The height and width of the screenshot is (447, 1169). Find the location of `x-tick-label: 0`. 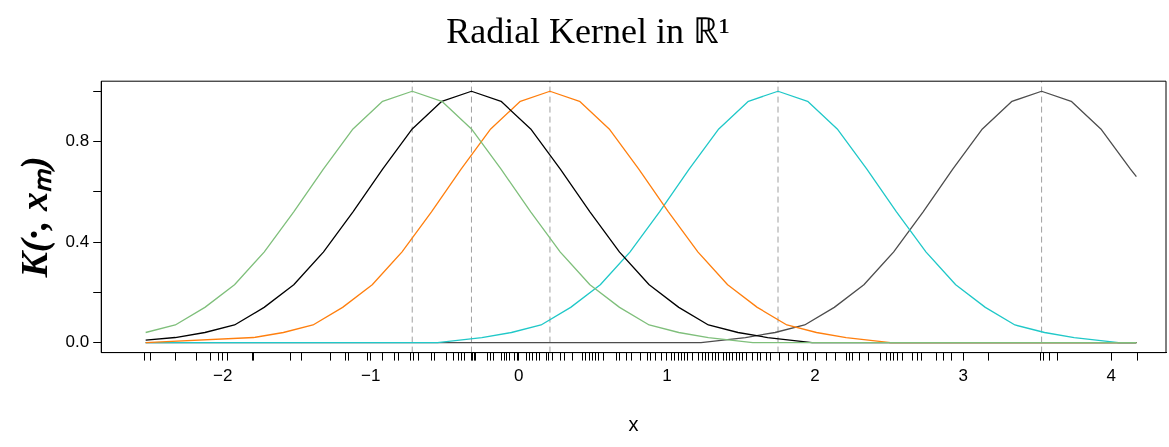

x-tick-label: 0 is located at coordinates (519, 376).